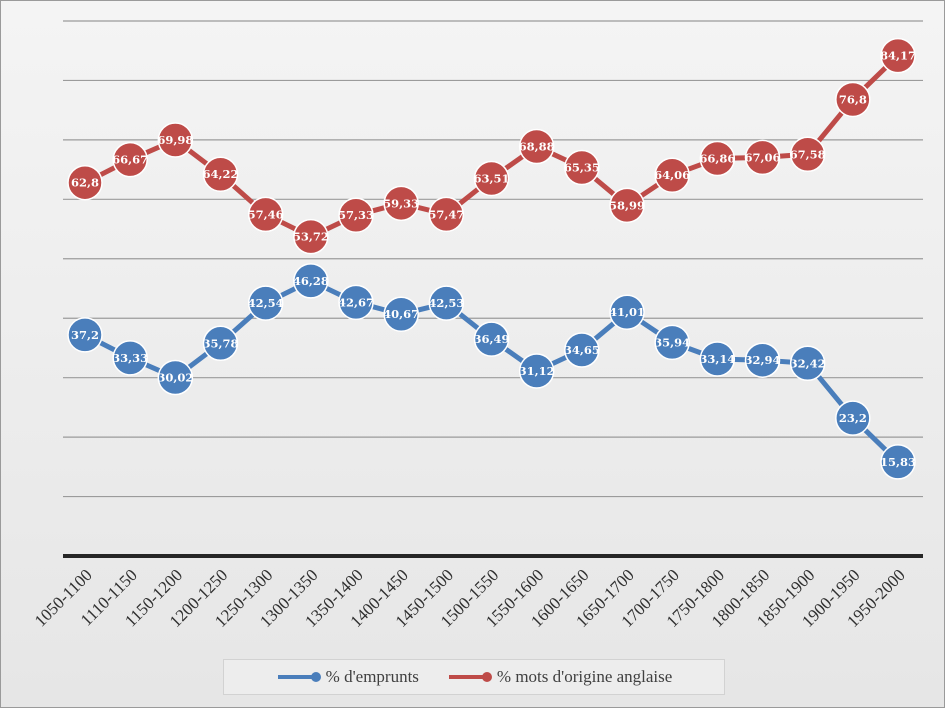  I want to click on data-label-0: 34,65, so click(582, 350).